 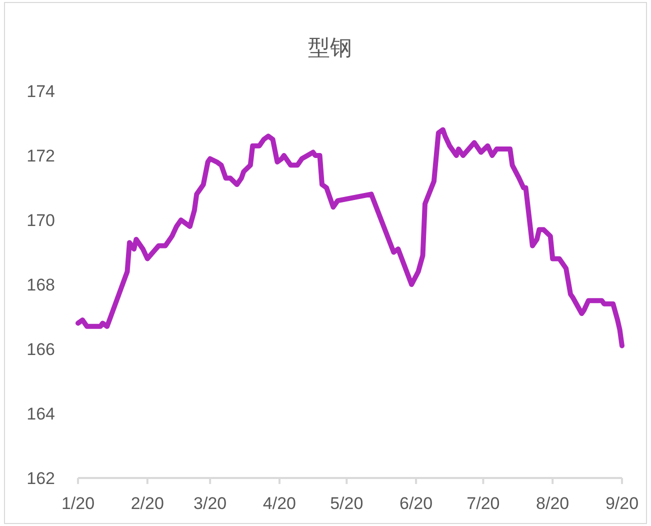 I want to click on x-tick-label: 8/20, so click(x=553, y=503).